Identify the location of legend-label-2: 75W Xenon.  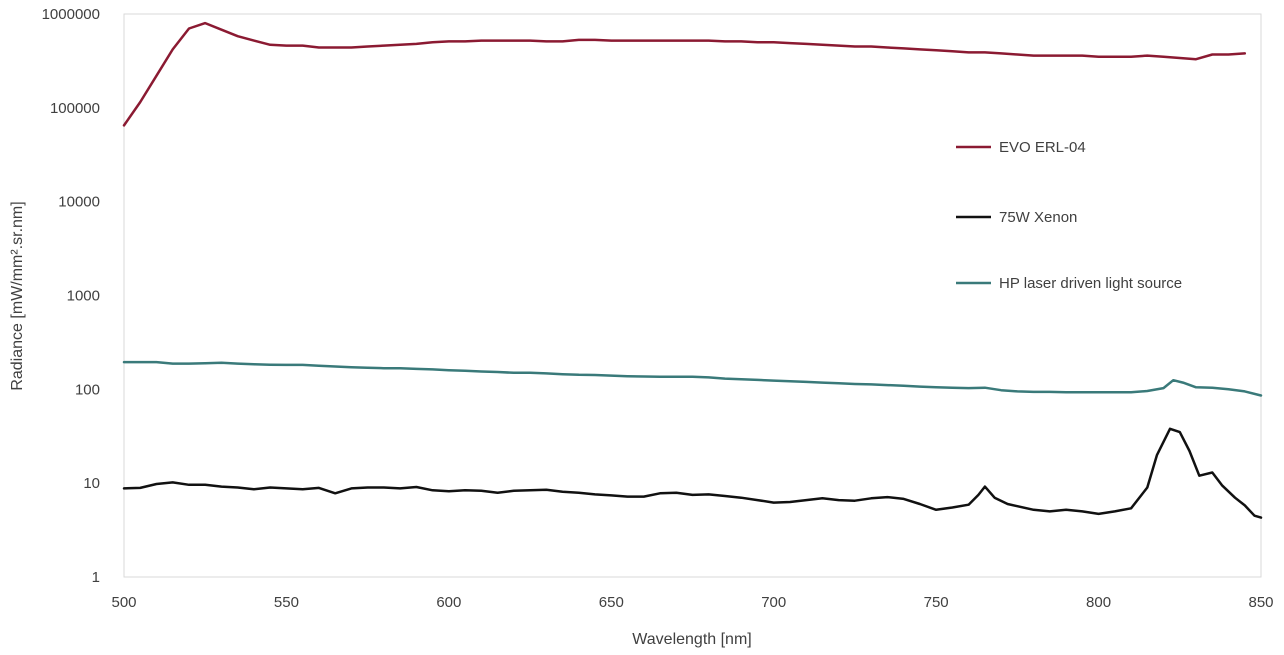
(1038, 217).